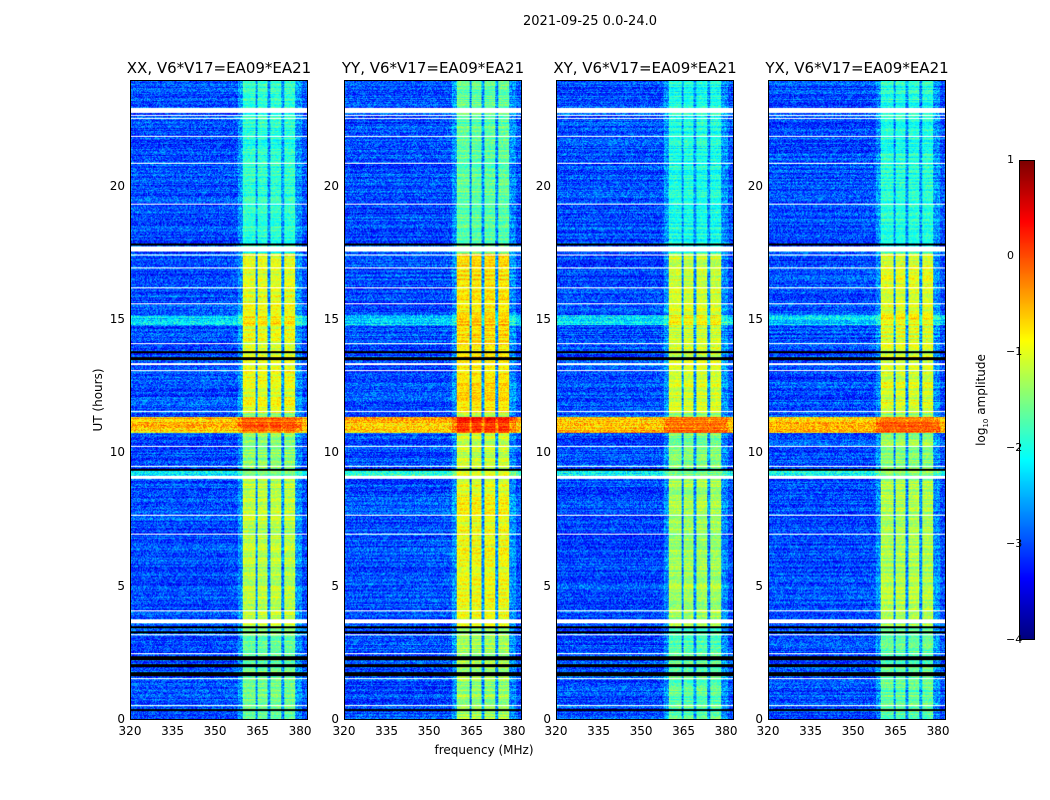 The image size is (1050, 800). I want to click on figure-title: 2021-09-25 0.0-24.0, so click(590, 21).